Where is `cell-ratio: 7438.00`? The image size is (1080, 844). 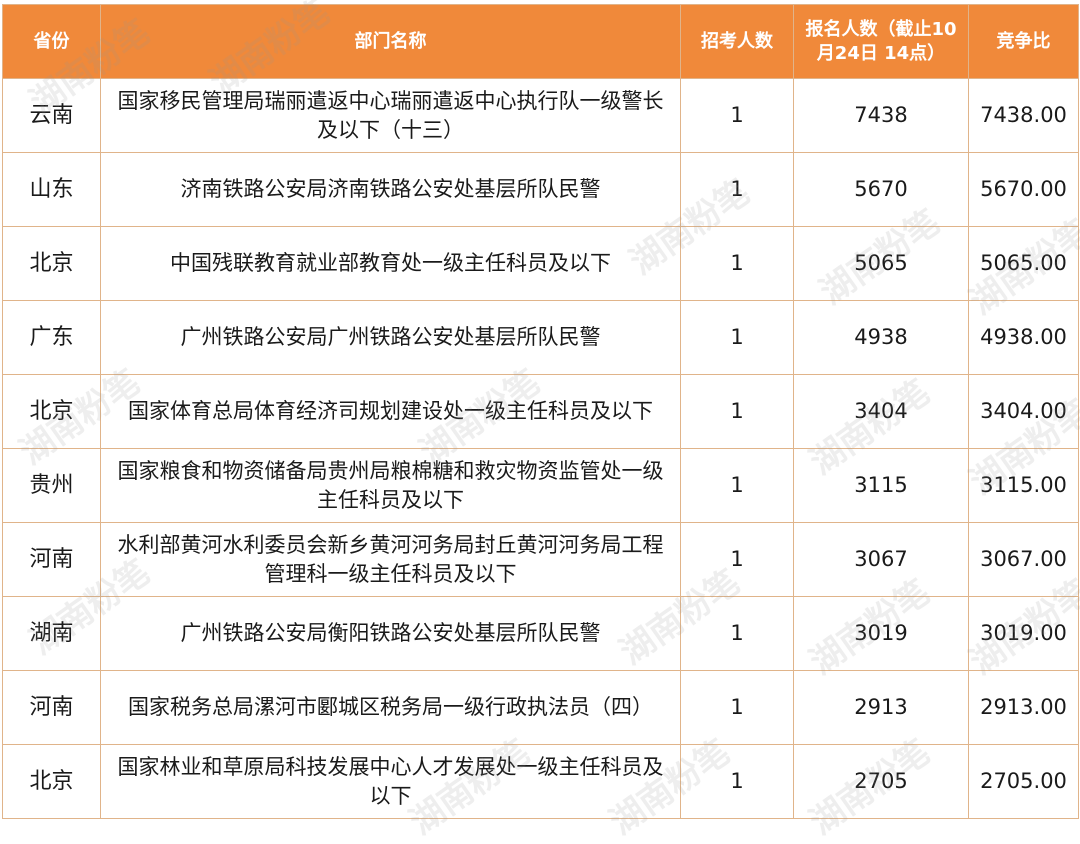
cell-ratio: 7438.00 is located at coordinates (1023, 115).